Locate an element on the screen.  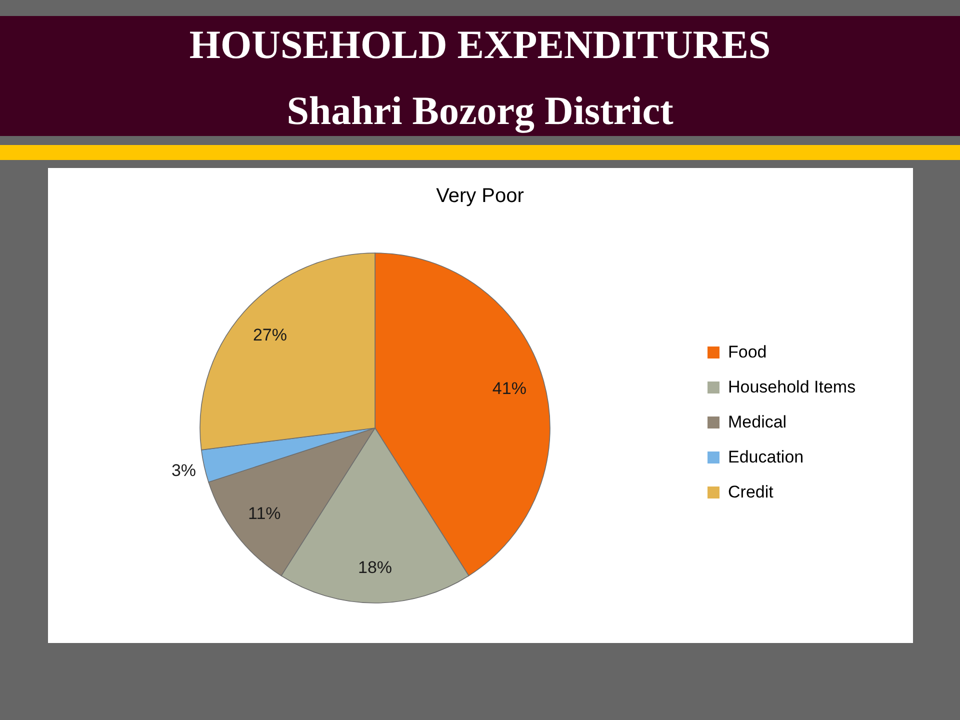
data-label: 27% is located at coordinates (269, 334).